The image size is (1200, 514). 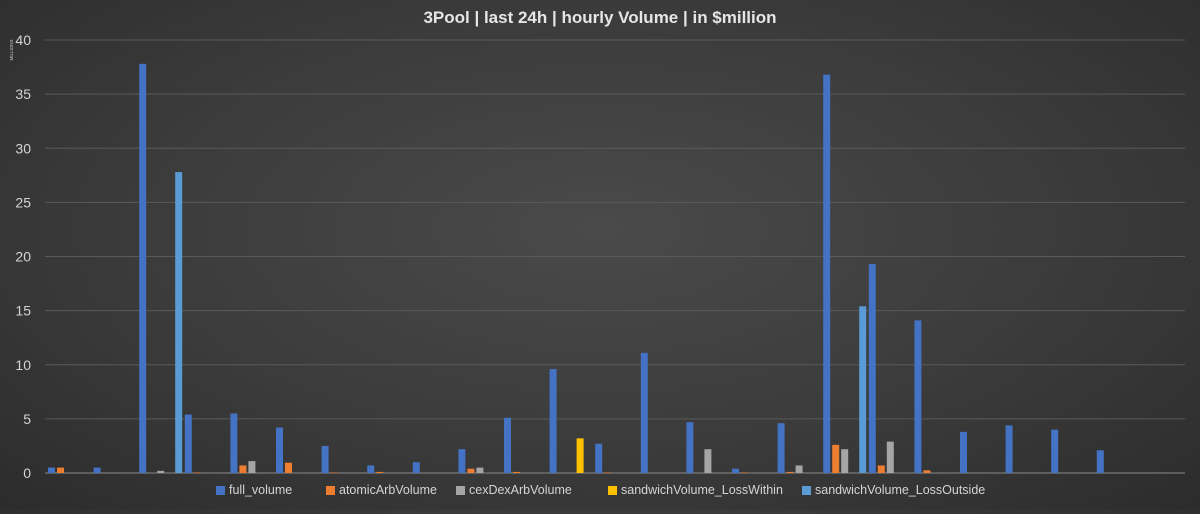 I want to click on y-tick-label: 35, so click(x=23, y=94).